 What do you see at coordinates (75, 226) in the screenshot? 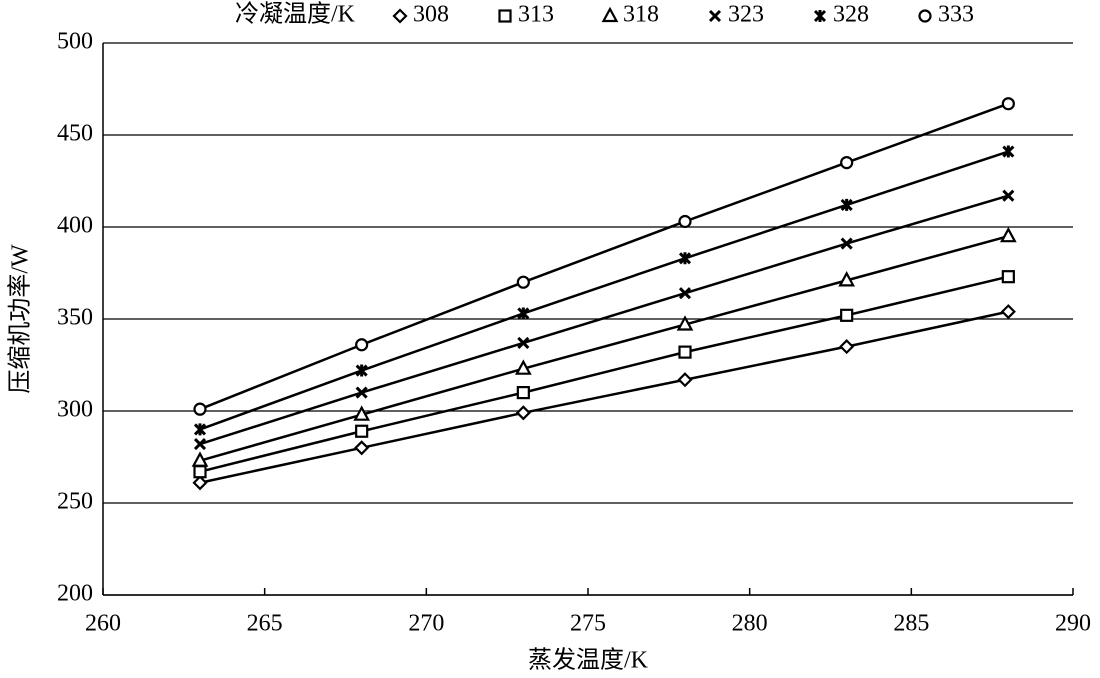
I see `y-tick-label: 400` at bounding box center [75, 226].